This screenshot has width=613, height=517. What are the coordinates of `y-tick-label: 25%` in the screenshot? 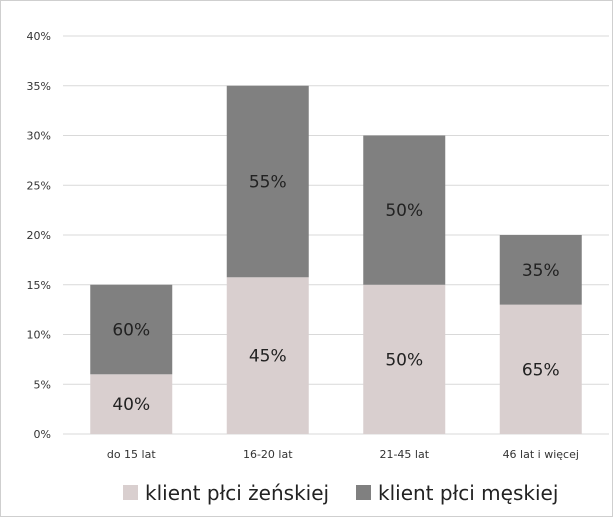 It's located at (39, 185).